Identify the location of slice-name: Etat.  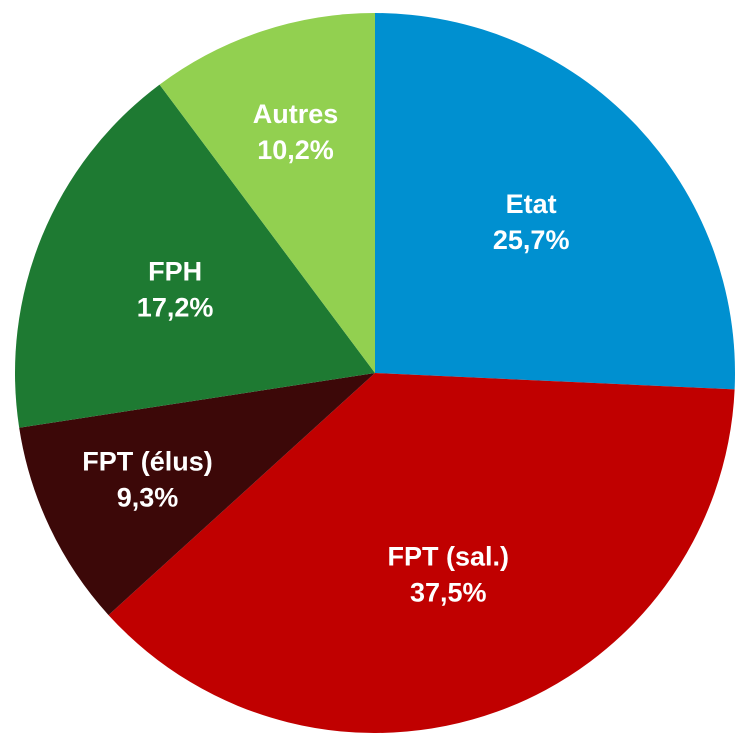
(531, 204).